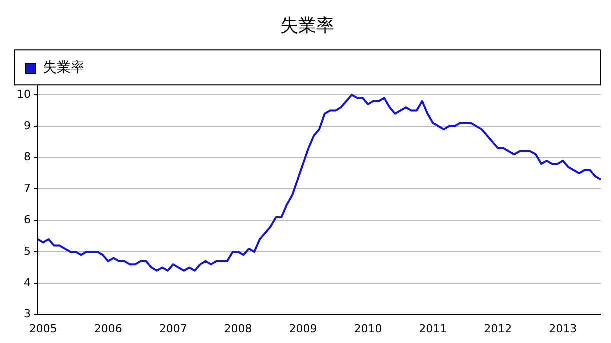  I want to click on y-tick-label: 6, so click(27, 219).